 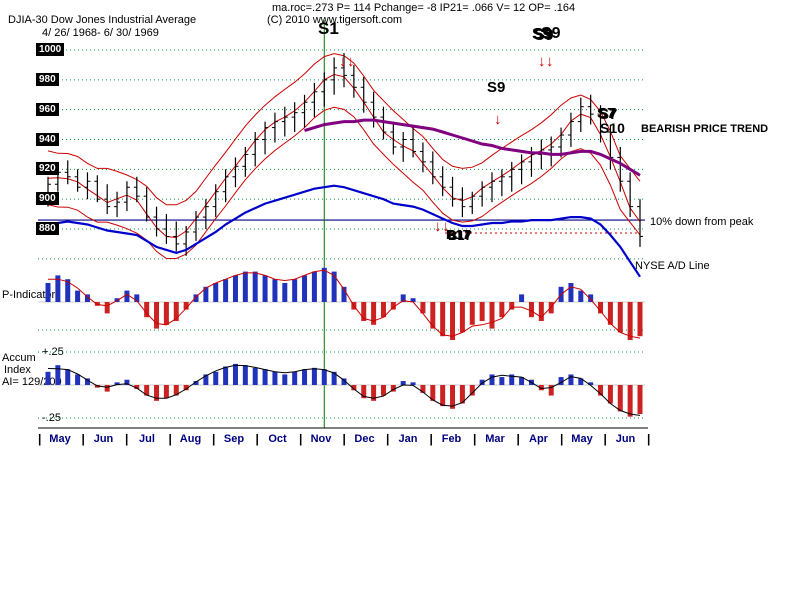 I want to click on annotation-b17: B17, so click(x=458, y=234).